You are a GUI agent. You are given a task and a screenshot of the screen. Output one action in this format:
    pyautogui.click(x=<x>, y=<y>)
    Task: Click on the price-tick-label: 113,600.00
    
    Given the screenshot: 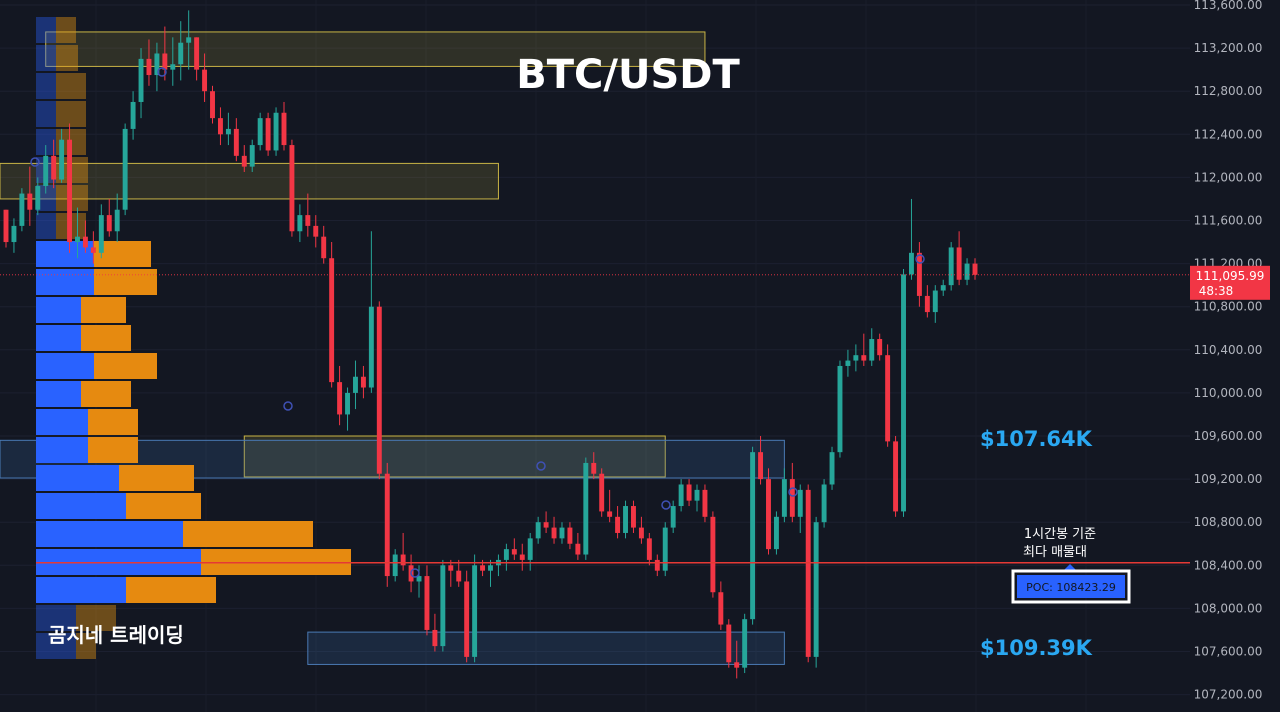 What is the action you would take?
    pyautogui.click(x=1228, y=6)
    